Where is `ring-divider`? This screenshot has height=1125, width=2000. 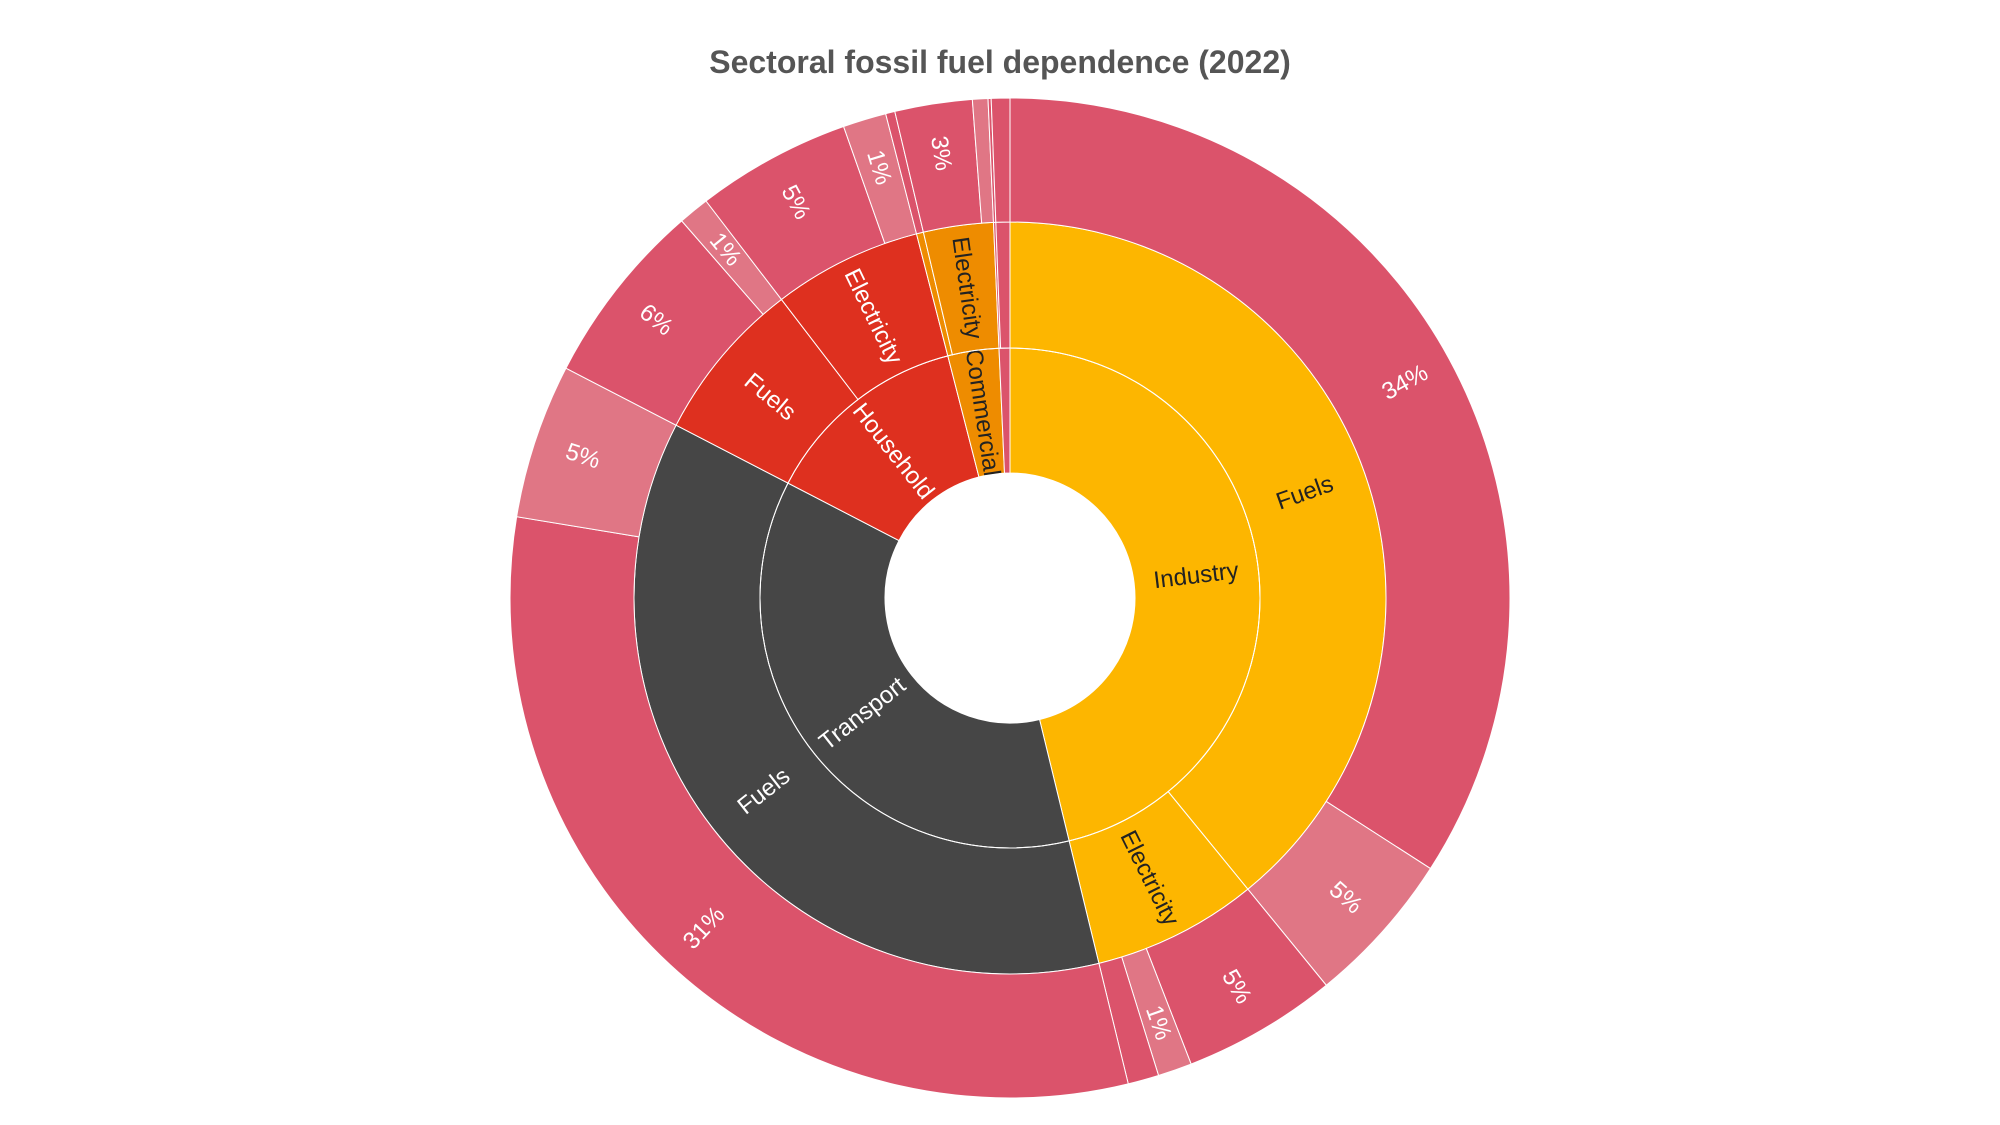
ring-divider is located at coordinates (1010, 598).